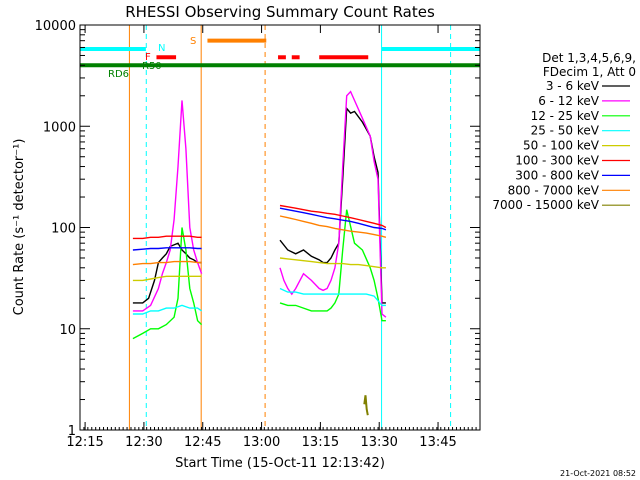 The width and height of the screenshot is (640, 480). What do you see at coordinates (202, 442) in the screenshot?
I see `x-tick-label: 12:45` at bounding box center [202, 442].